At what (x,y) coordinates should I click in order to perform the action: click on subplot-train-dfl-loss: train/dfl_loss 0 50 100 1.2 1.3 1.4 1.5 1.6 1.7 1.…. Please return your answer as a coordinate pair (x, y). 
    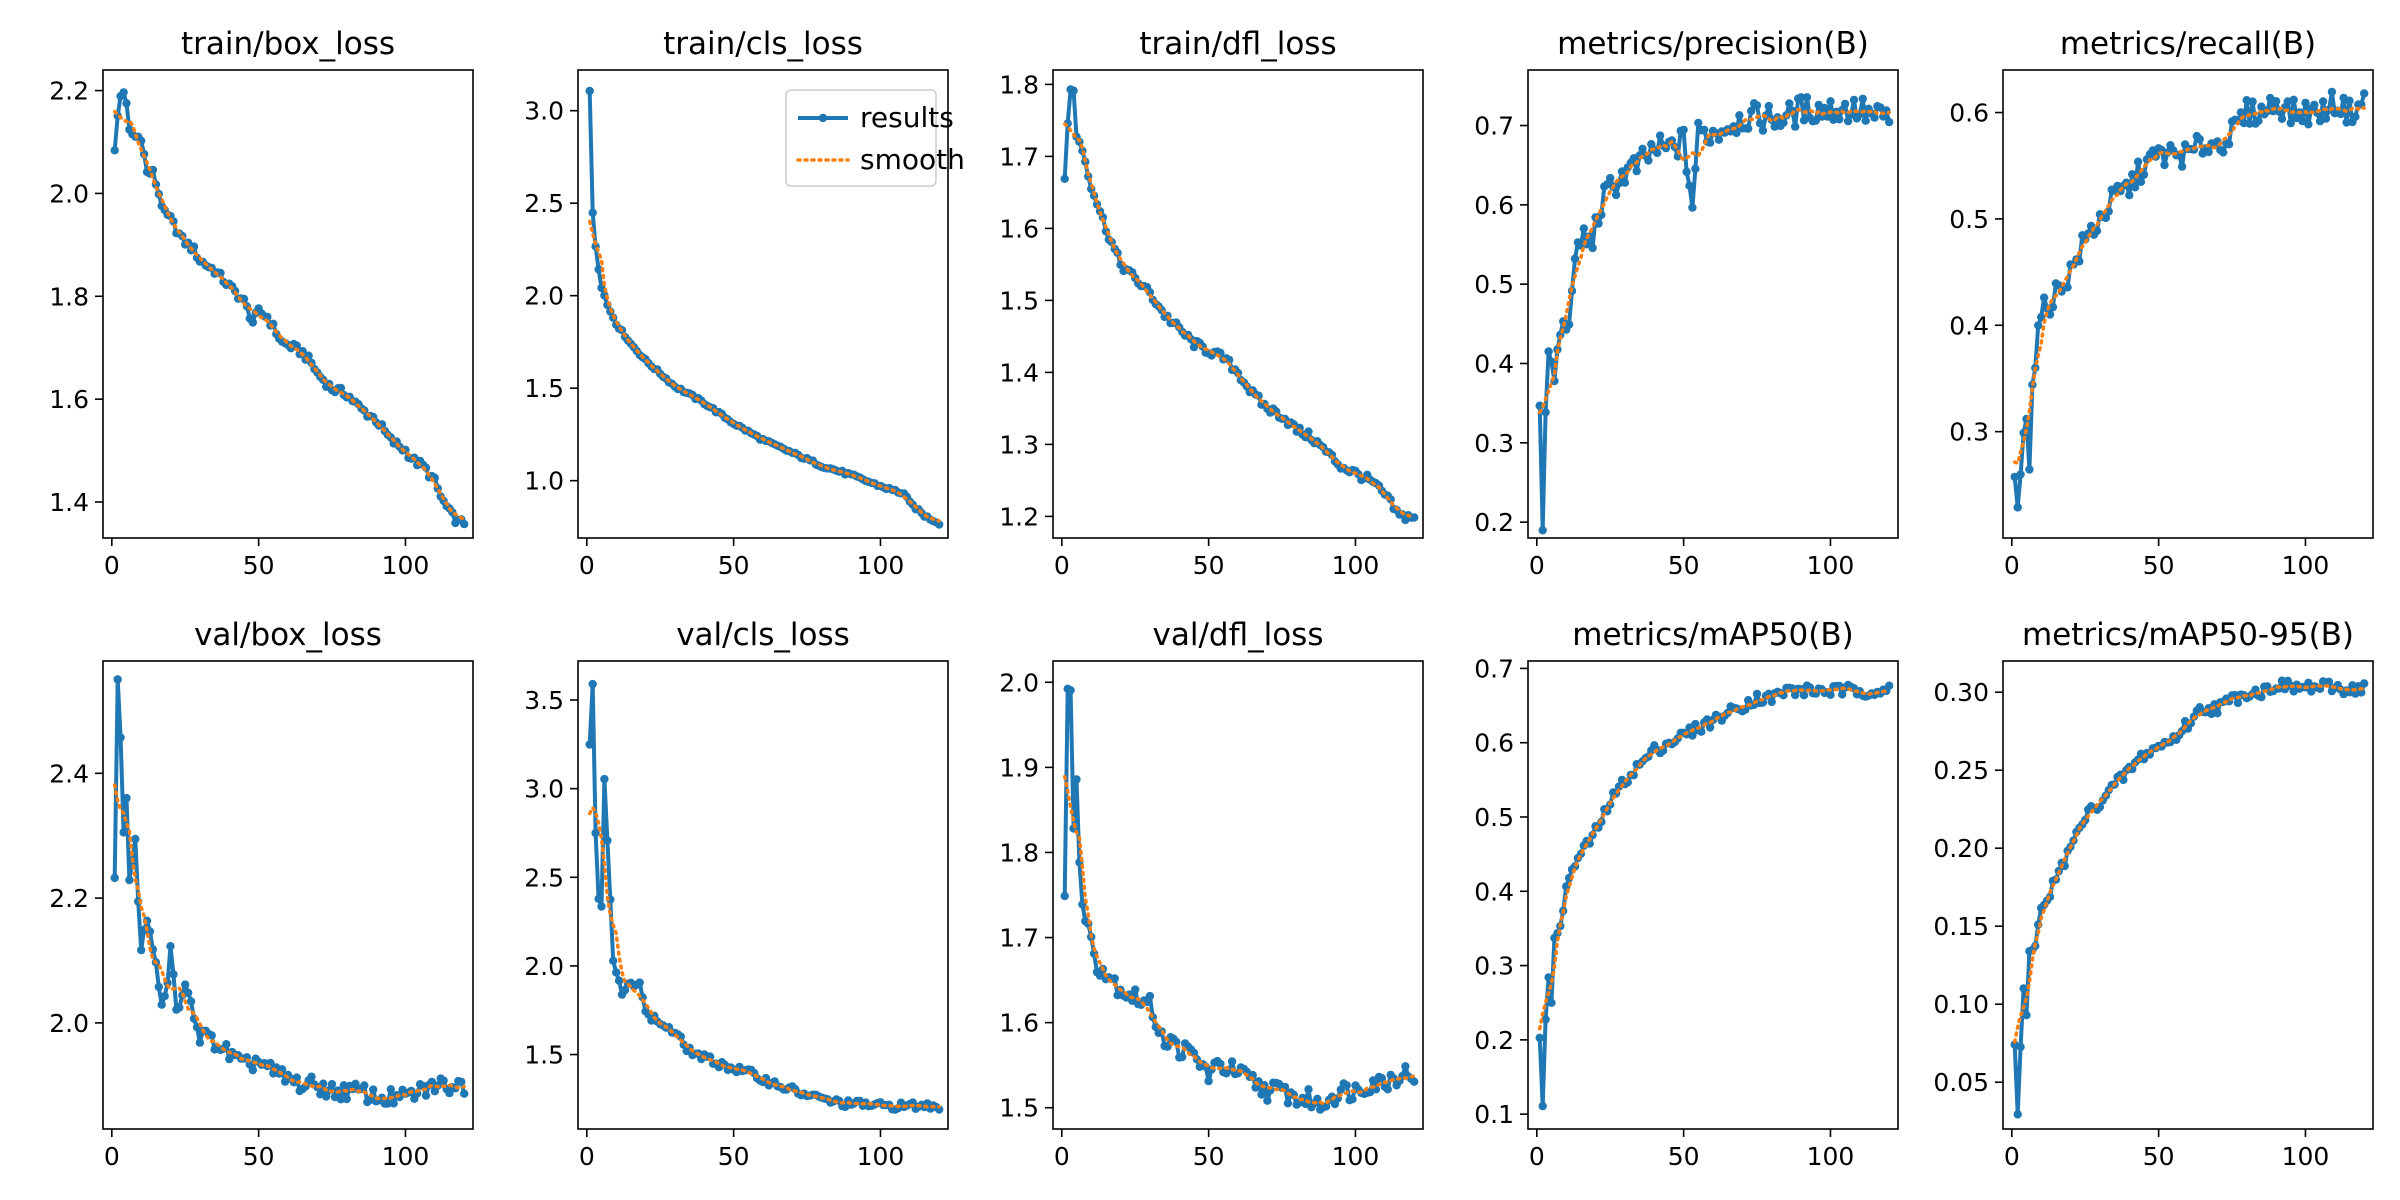
    Looking at the image, I should click on (1211, 303).